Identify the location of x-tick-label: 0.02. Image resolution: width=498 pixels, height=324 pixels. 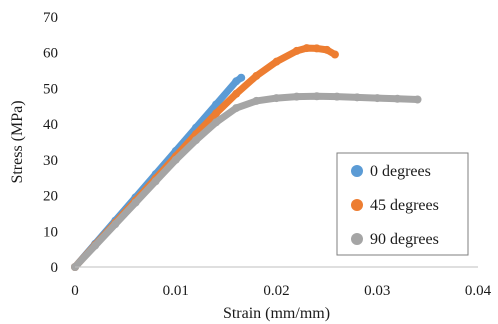
(276, 291).